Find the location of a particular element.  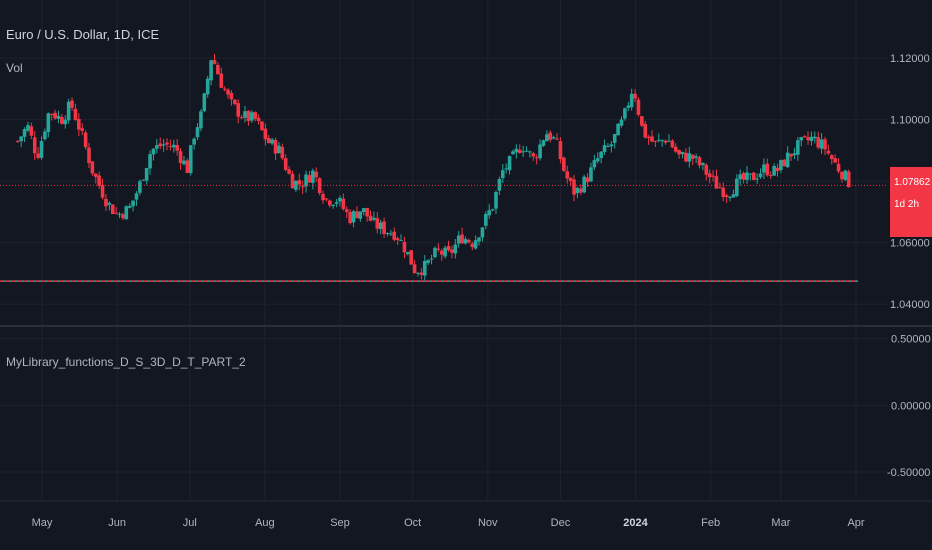

x-tick-label: Sep is located at coordinates (340, 523).